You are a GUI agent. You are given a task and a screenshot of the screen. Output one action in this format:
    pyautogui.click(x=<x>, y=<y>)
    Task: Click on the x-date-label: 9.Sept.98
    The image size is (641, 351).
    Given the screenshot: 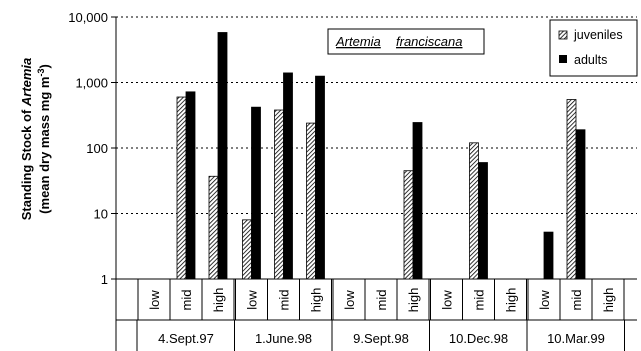 What is the action you would take?
    pyautogui.click(x=381, y=338)
    